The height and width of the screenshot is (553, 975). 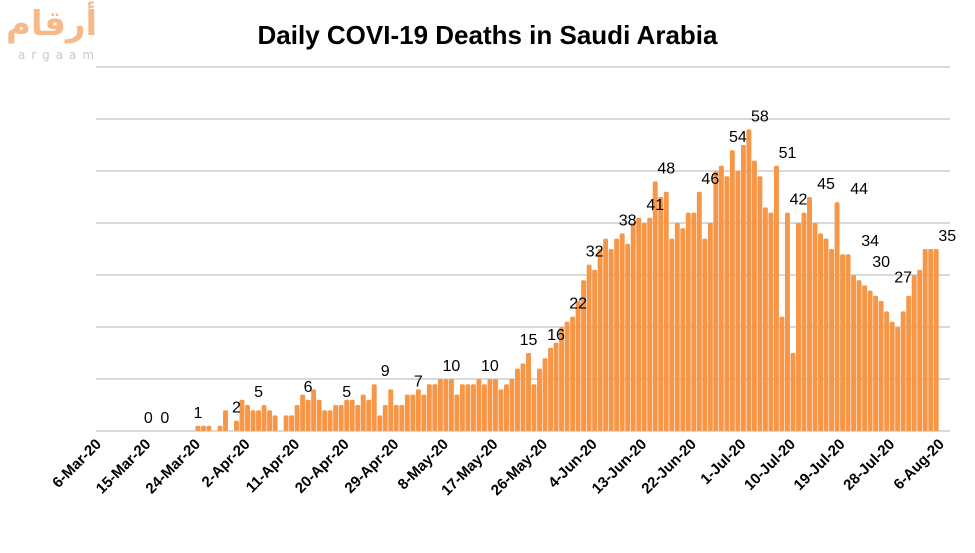 What do you see at coordinates (710, 179) in the screenshot?
I see `data-label: 46` at bounding box center [710, 179].